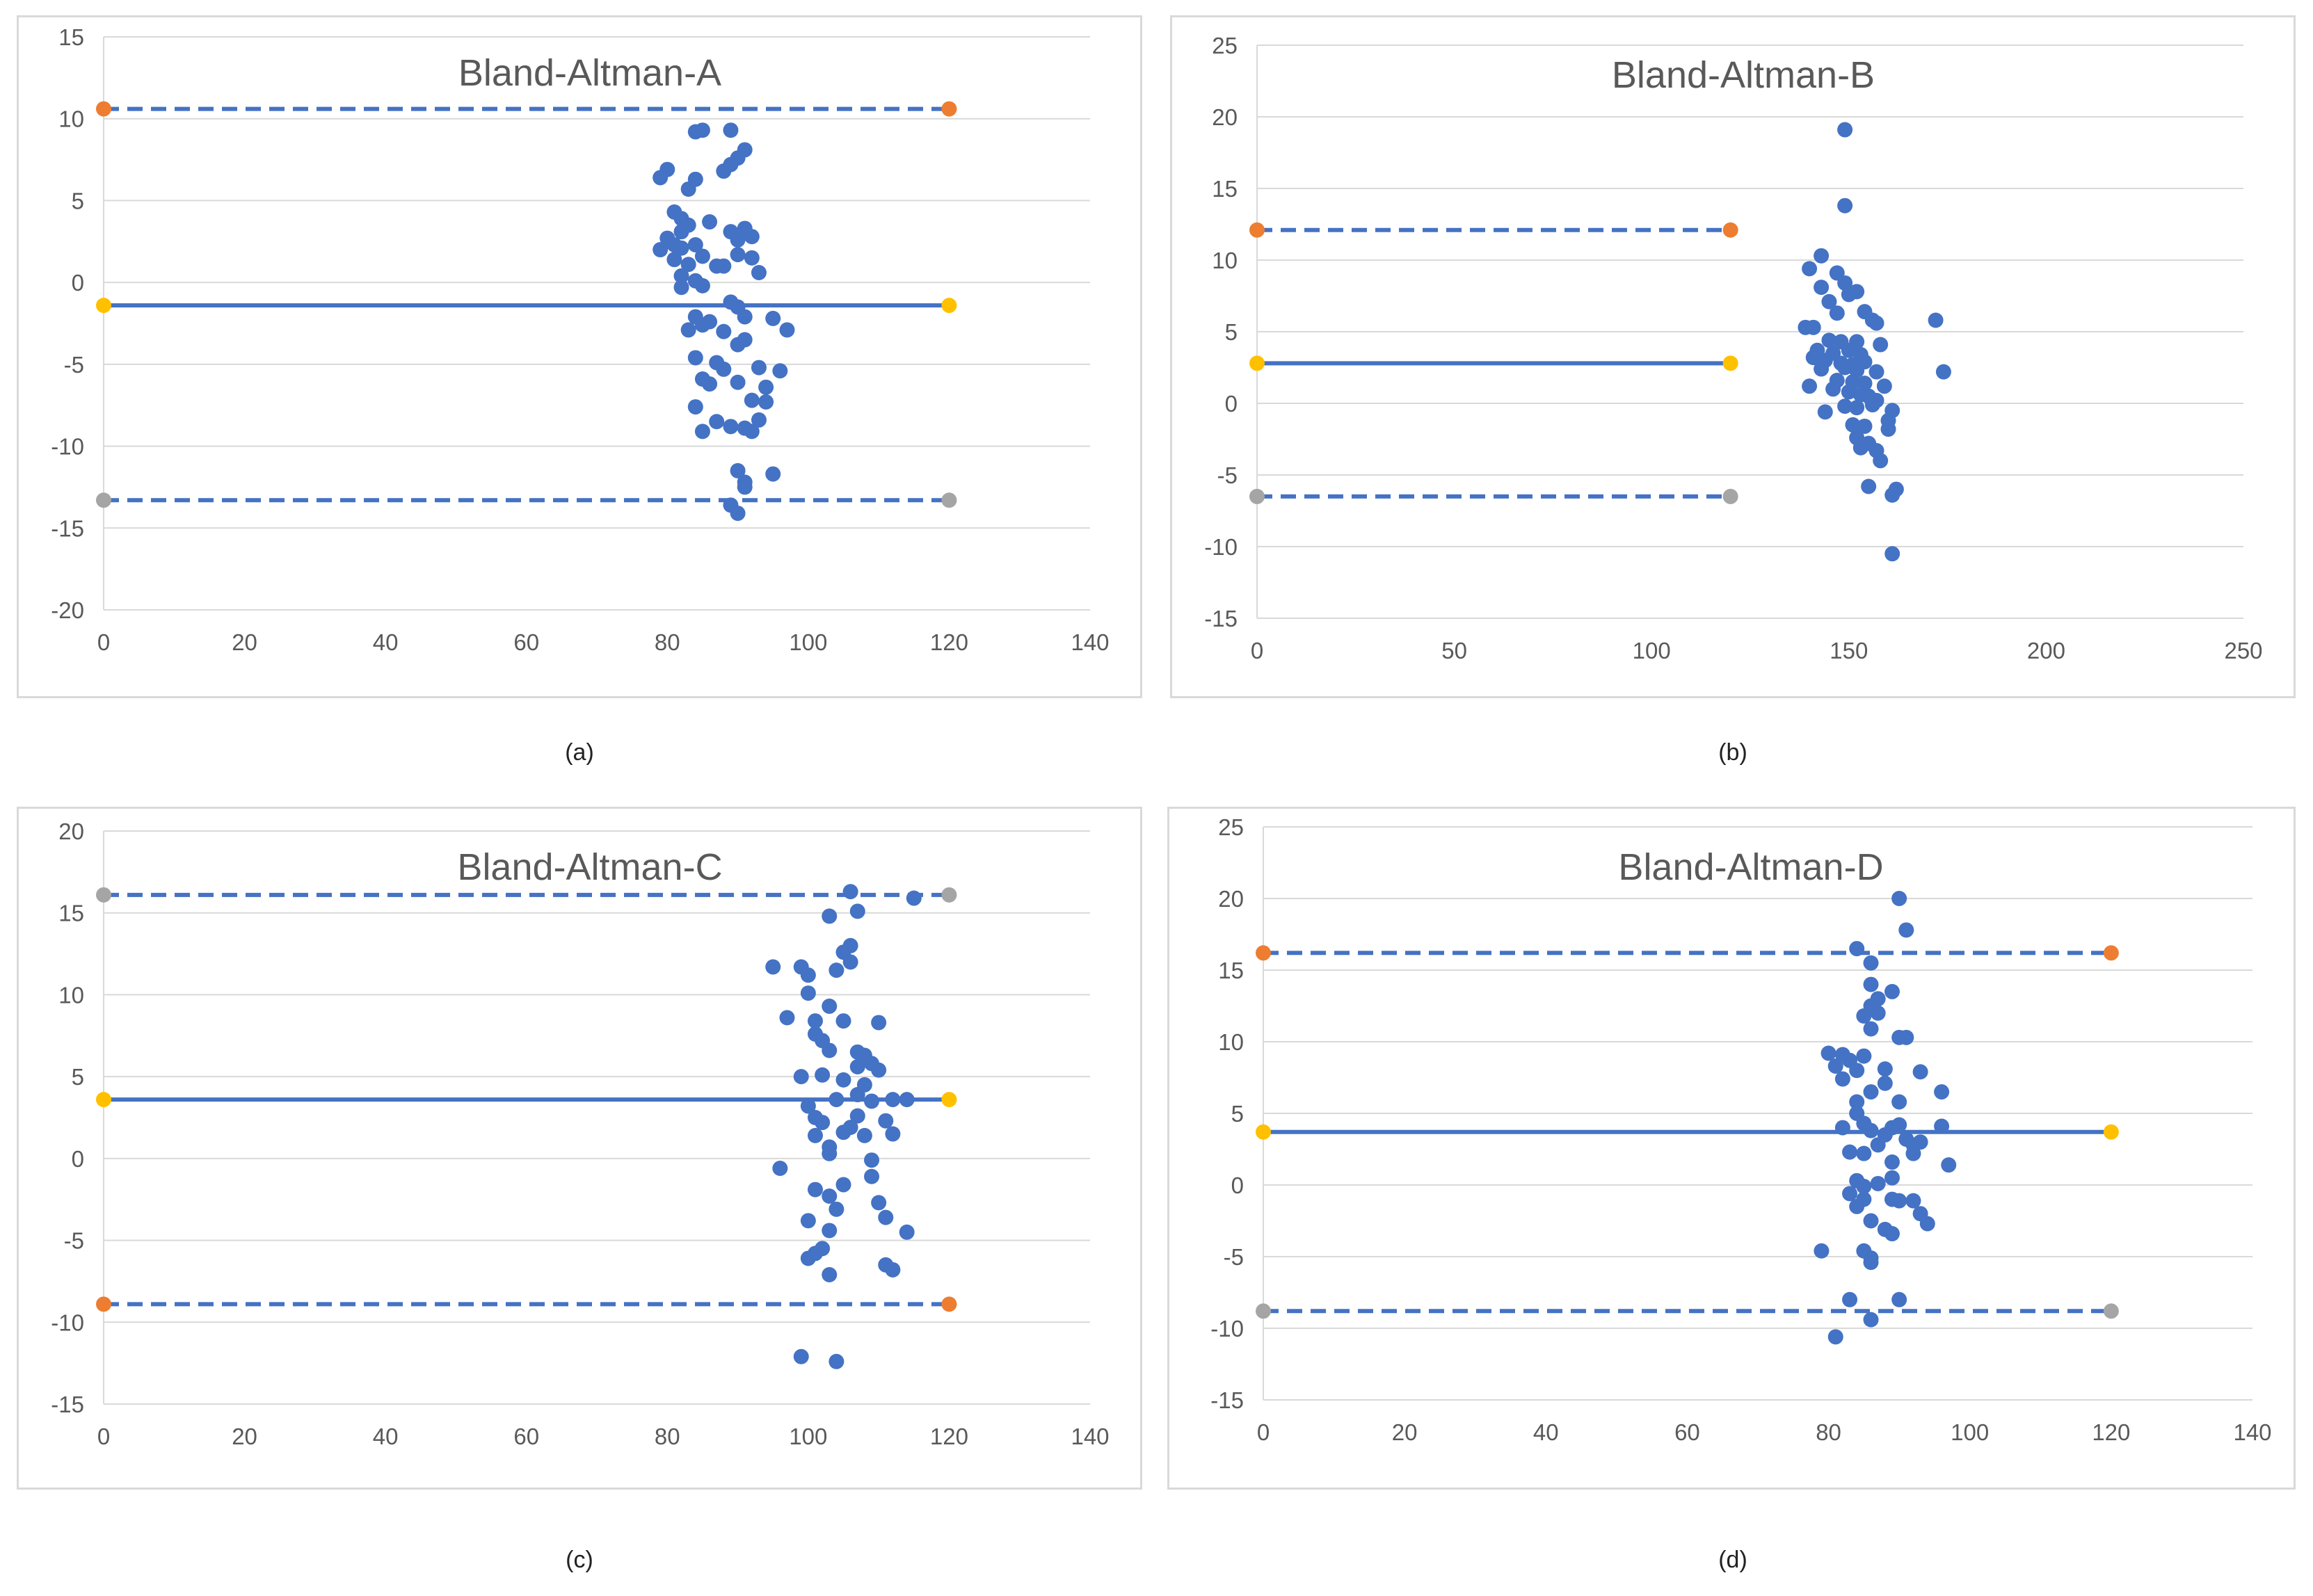  Describe the element at coordinates (1225, 117) in the screenshot. I see `y-tick-label: 20` at that location.